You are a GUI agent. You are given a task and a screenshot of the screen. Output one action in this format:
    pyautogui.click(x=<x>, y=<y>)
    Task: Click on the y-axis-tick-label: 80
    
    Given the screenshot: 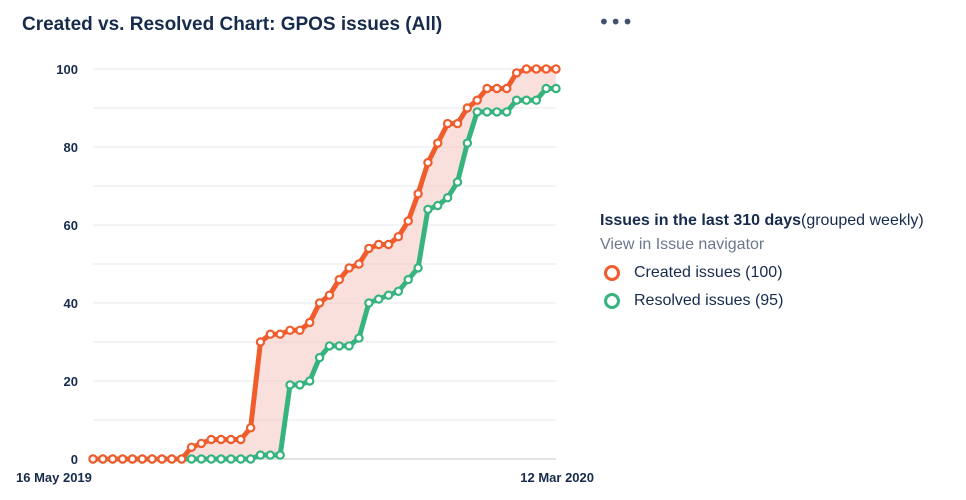 What is the action you would take?
    pyautogui.click(x=71, y=147)
    